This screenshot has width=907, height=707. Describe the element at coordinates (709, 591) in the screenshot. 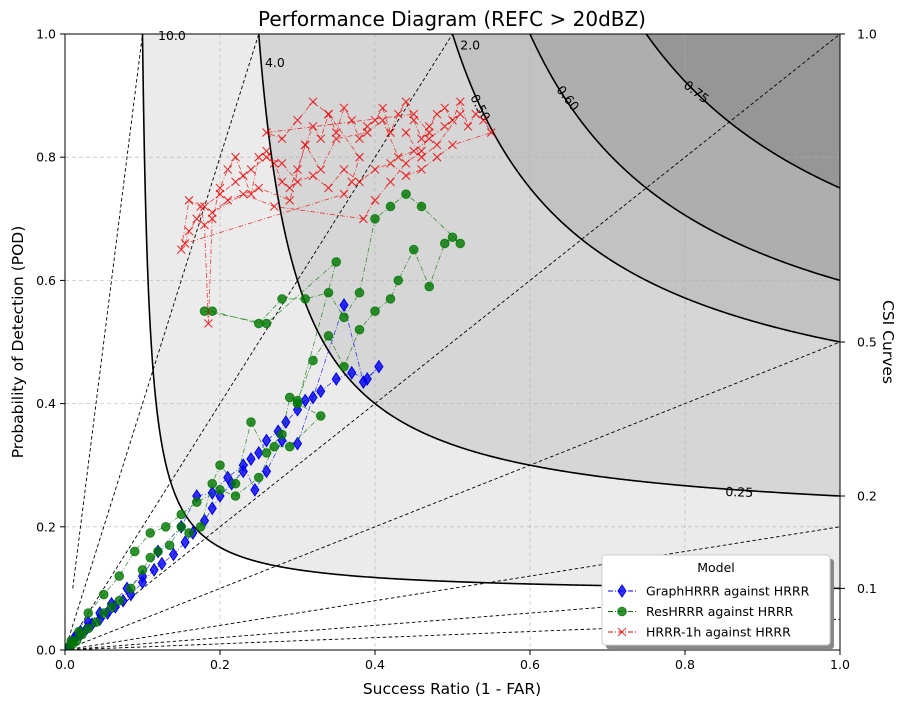

I see `legend-item: GraphHRRR against HRRR` at that location.